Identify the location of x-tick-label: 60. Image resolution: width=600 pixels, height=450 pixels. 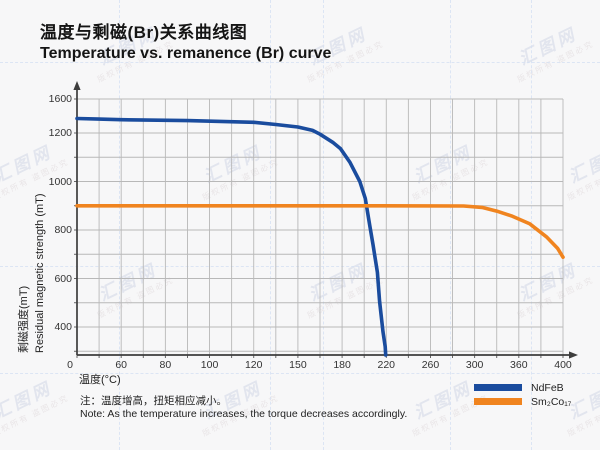
(121, 365).